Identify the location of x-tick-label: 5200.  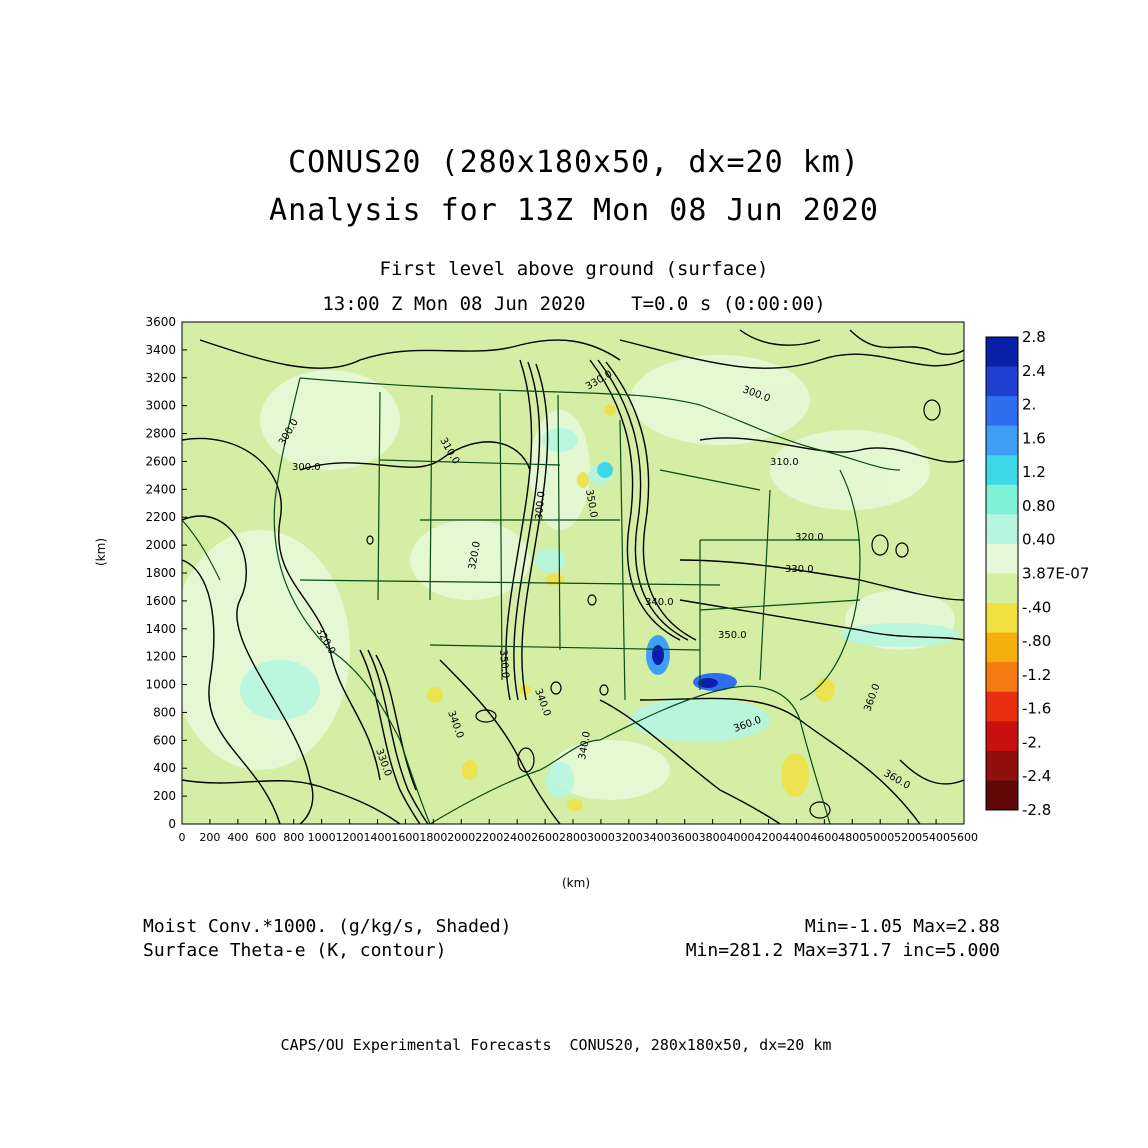
(908, 837).